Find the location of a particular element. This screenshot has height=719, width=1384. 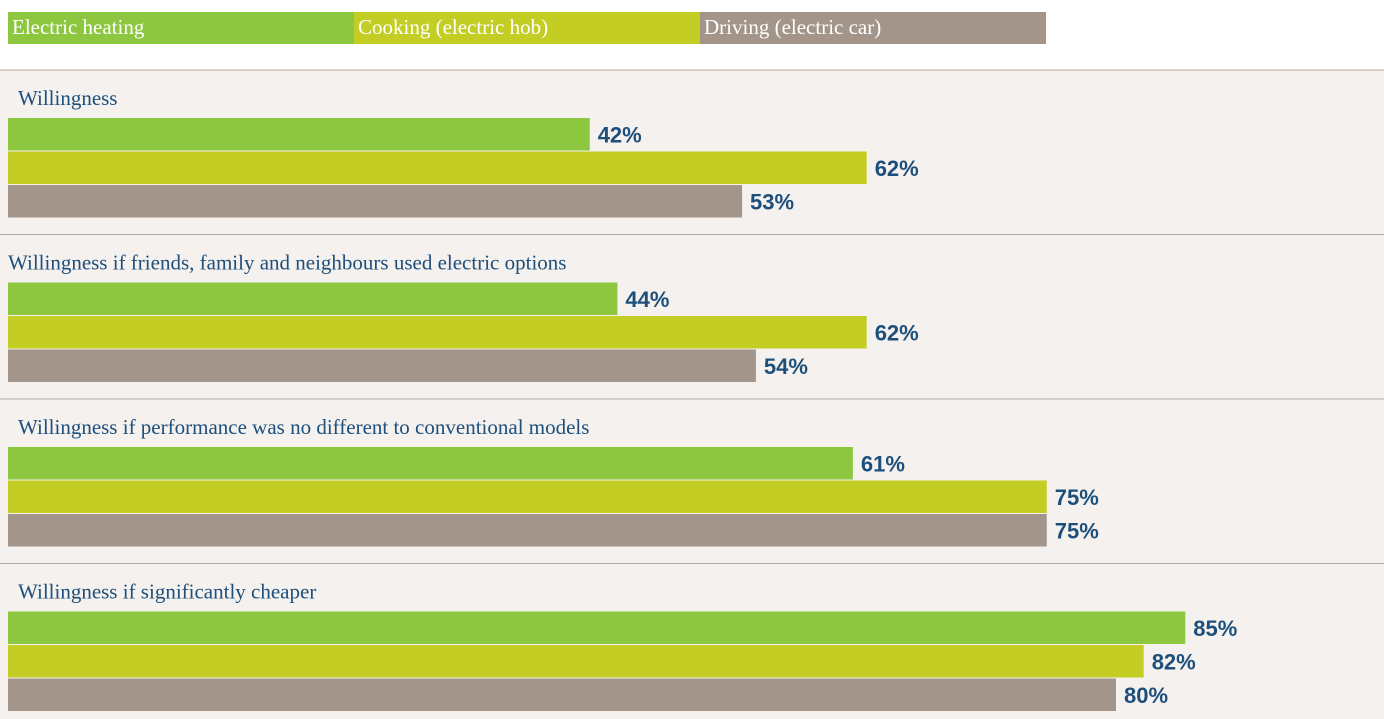

value-label: 42% is located at coordinates (620, 135).